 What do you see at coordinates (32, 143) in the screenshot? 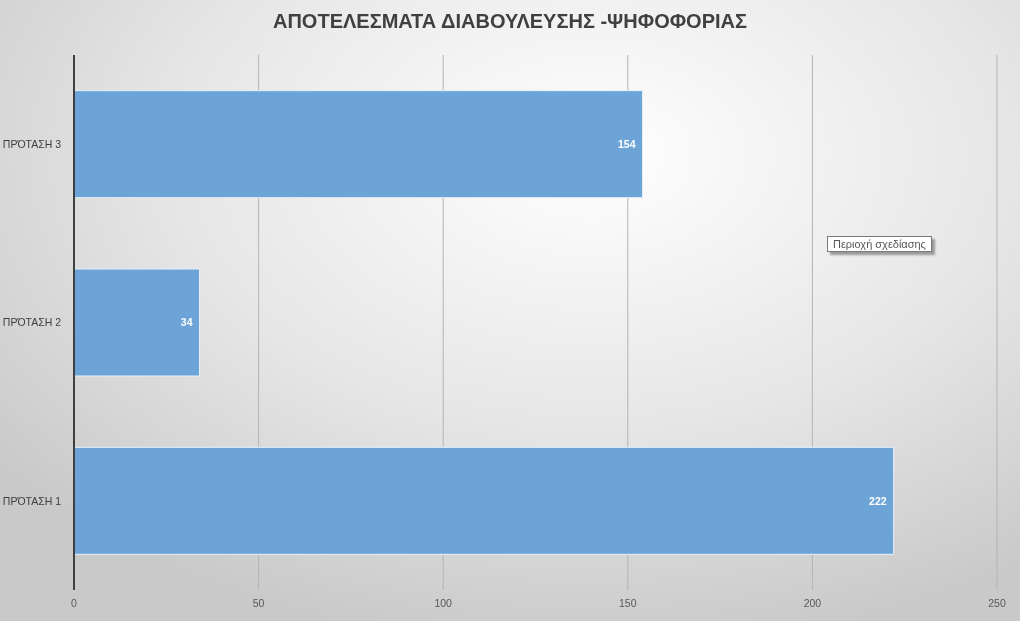
I see `y-tick-label: ΠΡΌΤΑΣΗ 3` at bounding box center [32, 143].